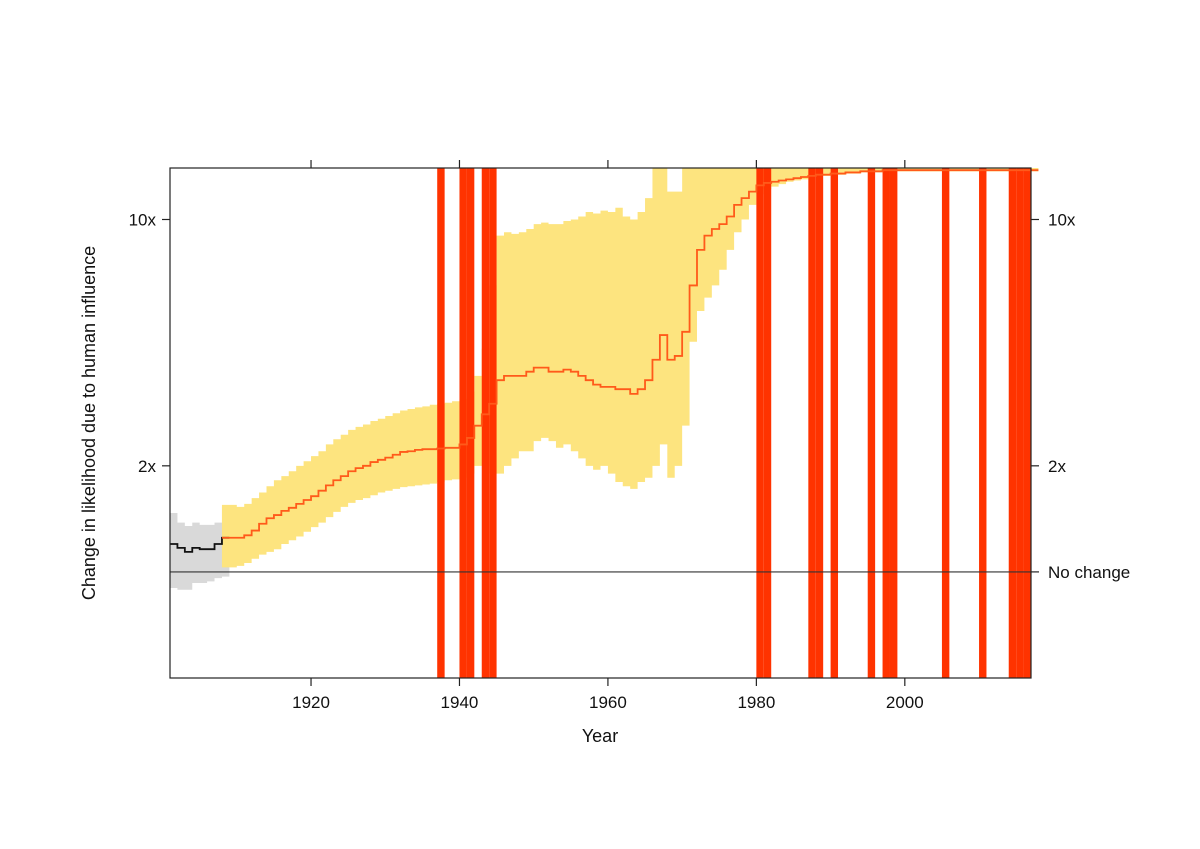 The width and height of the screenshot is (1200, 849). Describe the element at coordinates (812, 423) in the screenshot. I see `event-bar-1987` at that location.